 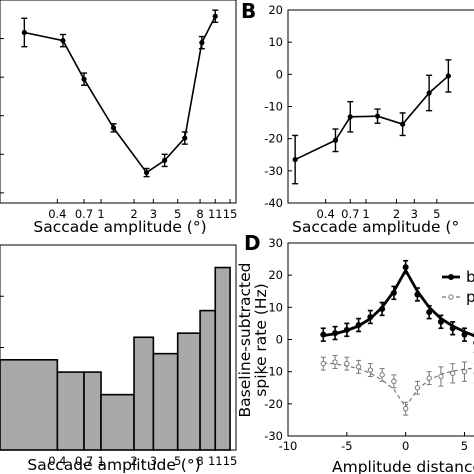 What do you see at coordinates (288, 446) in the screenshot?
I see `panel-d-x-tick-label: -10` at bounding box center [288, 446].